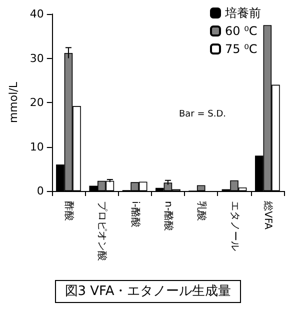  Describe the element at coordinates (242, 13) in the screenshot. I see `legend-label: 培養前` at that location.